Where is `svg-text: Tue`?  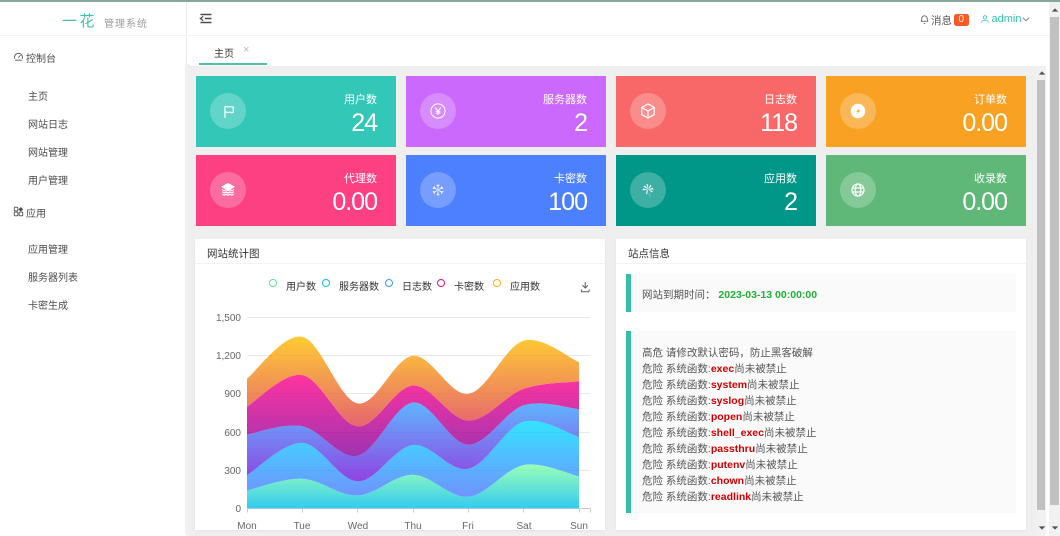
svg-text: Tue is located at coordinates (302, 525).